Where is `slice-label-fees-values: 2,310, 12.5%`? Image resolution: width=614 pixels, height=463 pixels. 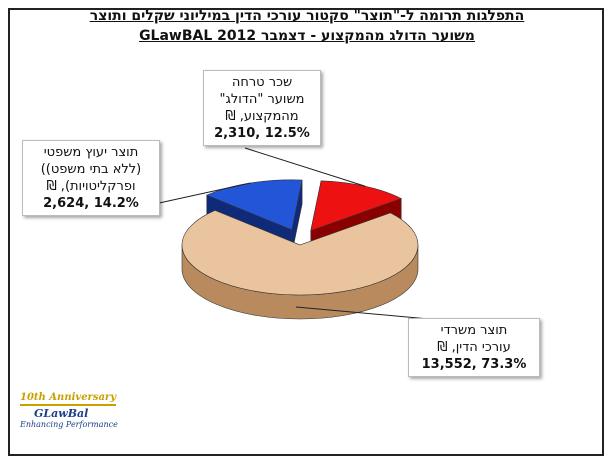 slice-label-fees-values: 2,310, 12.5% is located at coordinates (262, 133).